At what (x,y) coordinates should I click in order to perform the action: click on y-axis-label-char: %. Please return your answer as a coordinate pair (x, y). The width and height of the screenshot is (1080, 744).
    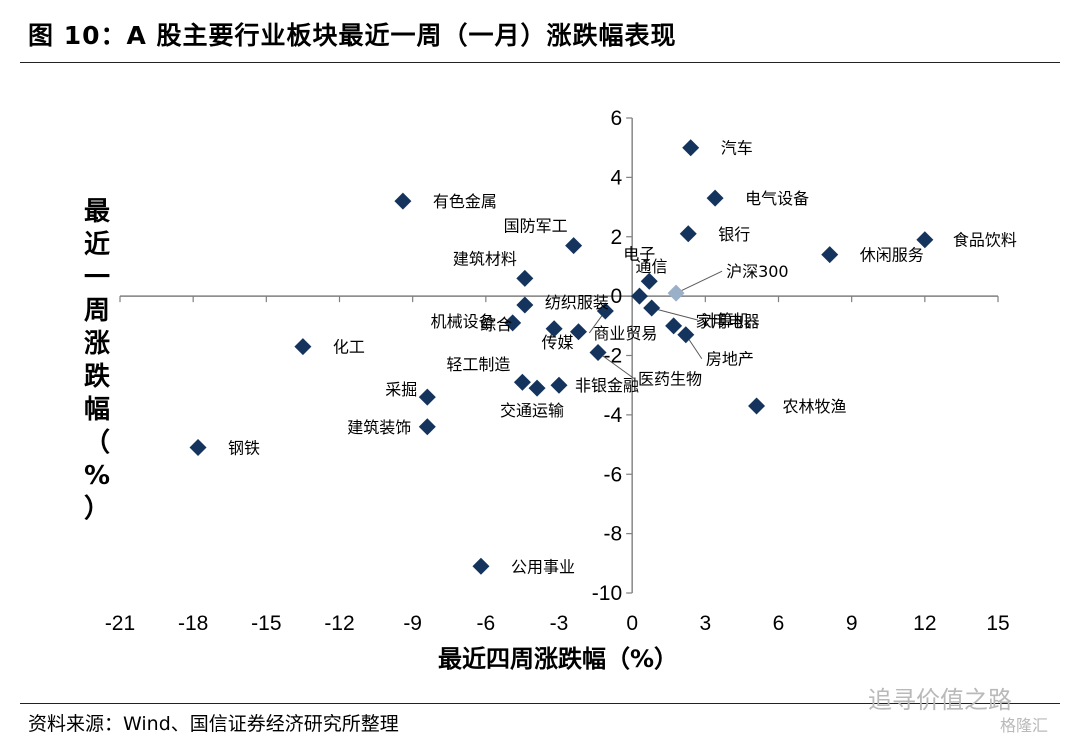
    Looking at the image, I should click on (97, 476).